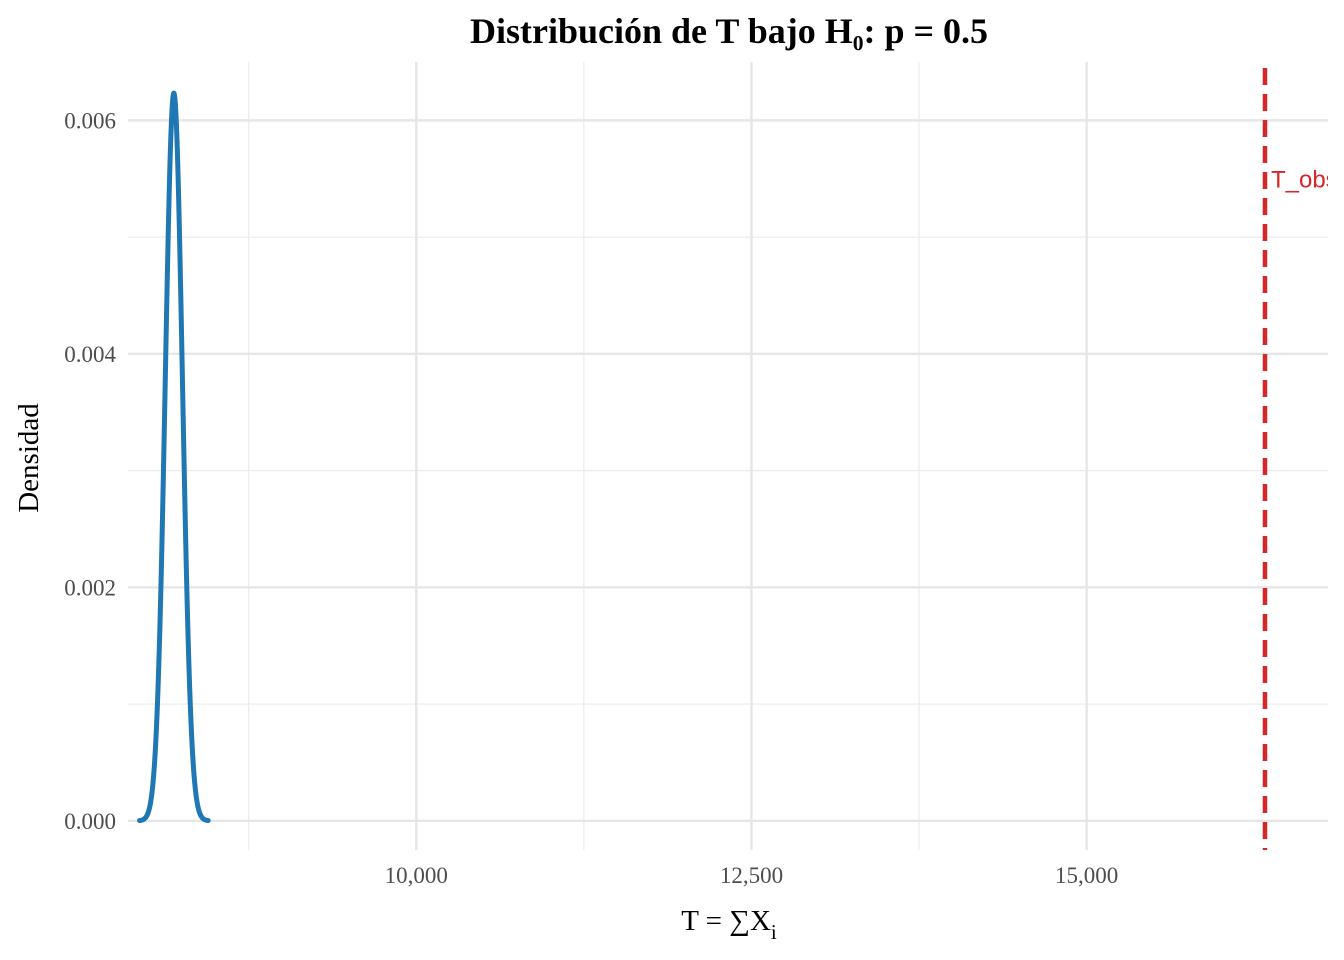 Image resolution: width=1344 pixels, height=960 pixels. I want to click on x-axis-title: T = ∑Xi, so click(729, 924).